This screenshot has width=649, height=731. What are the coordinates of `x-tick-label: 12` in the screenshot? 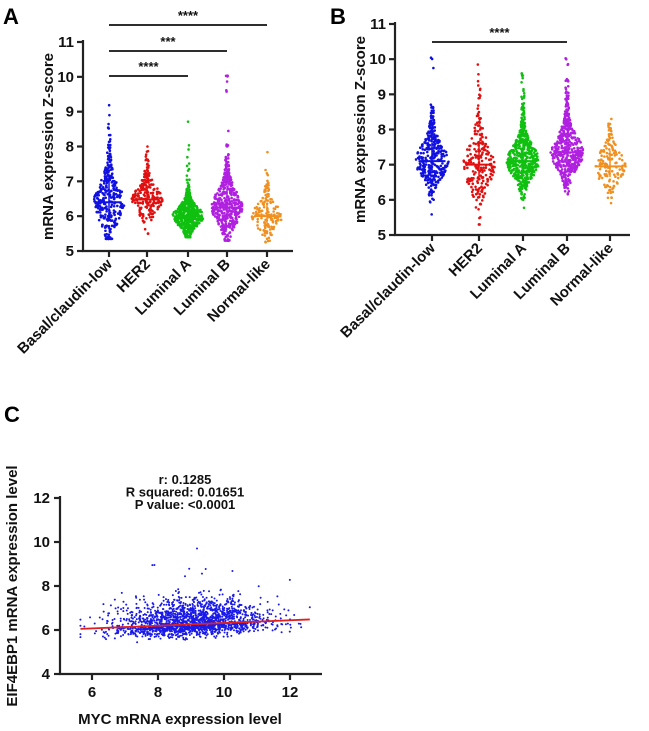 It's located at (290, 692).